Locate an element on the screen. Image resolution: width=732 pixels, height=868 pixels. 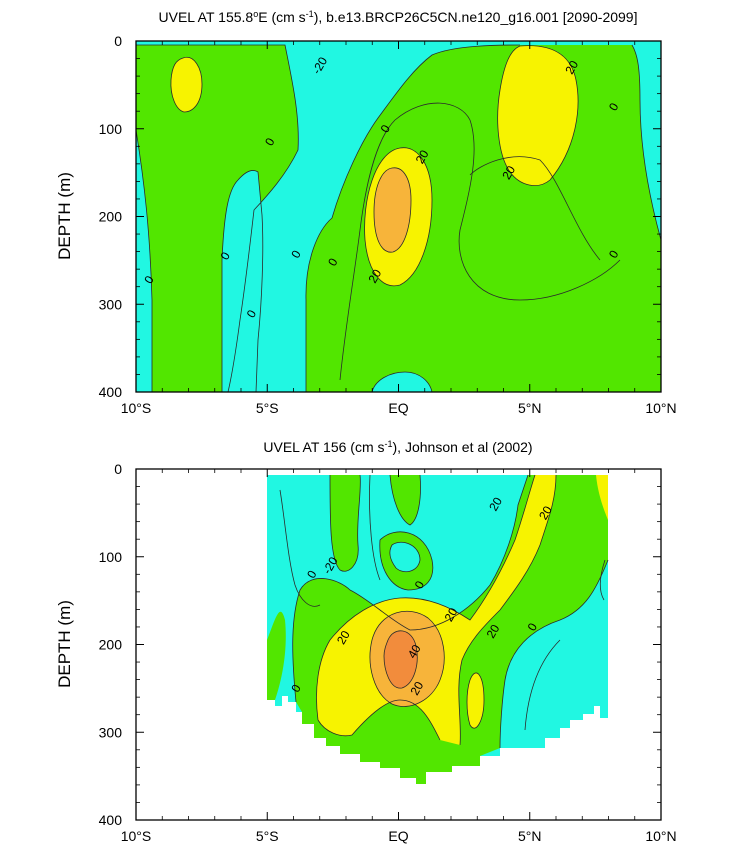
panel-2-y-axis-label: DEPTH (m) is located at coordinates (64, 644).